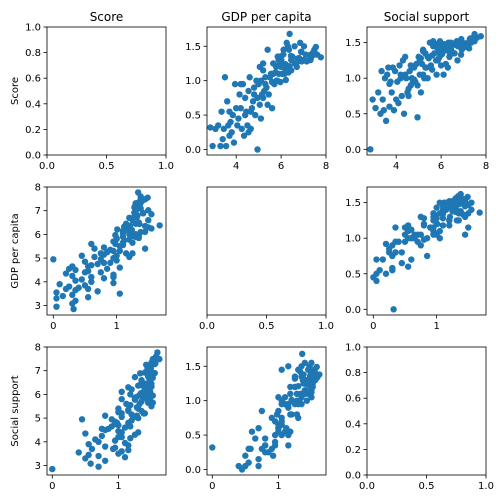 The width and height of the screenshot is (504, 504). I want to click on y-tick-label: 4, so click(38, 442).